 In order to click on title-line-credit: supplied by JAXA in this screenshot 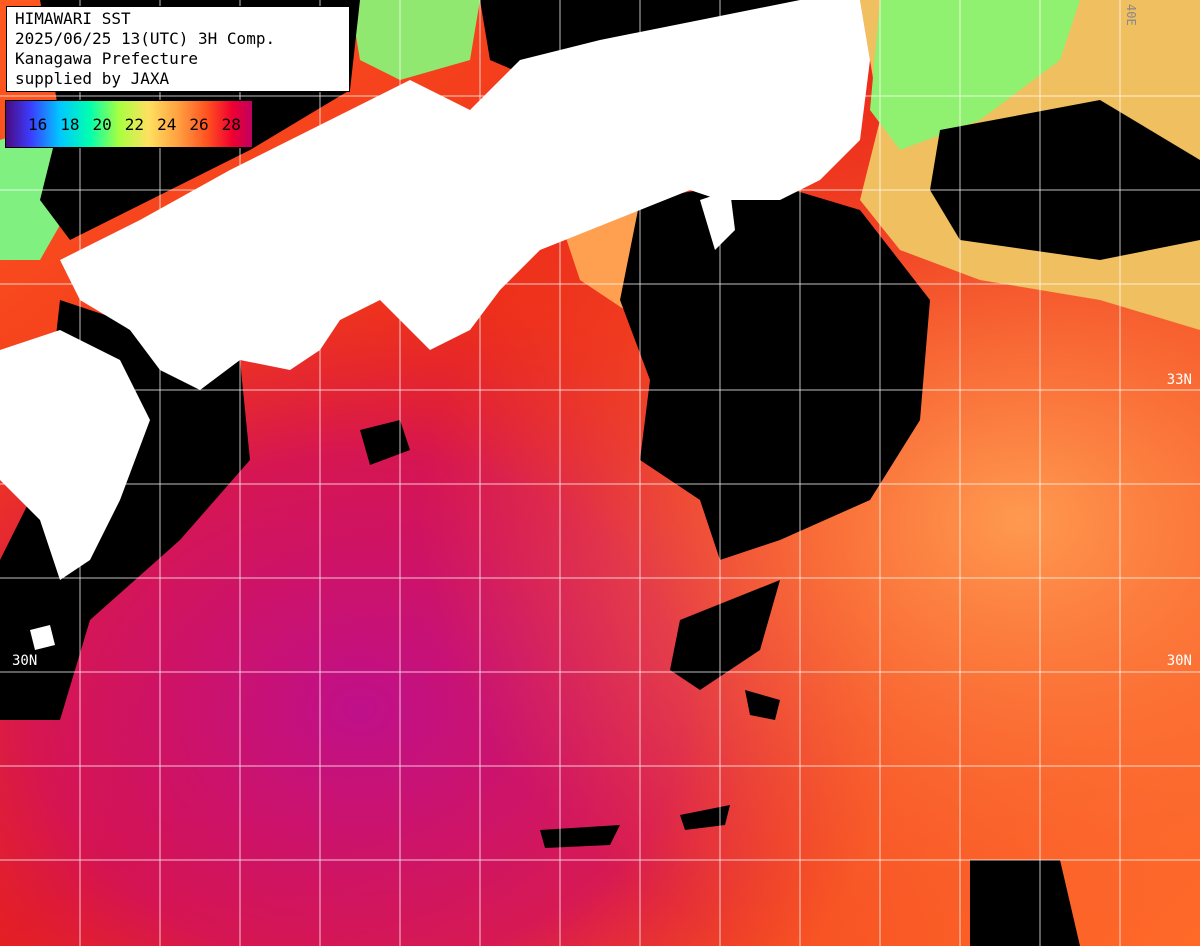, I will do `click(92, 78)`.